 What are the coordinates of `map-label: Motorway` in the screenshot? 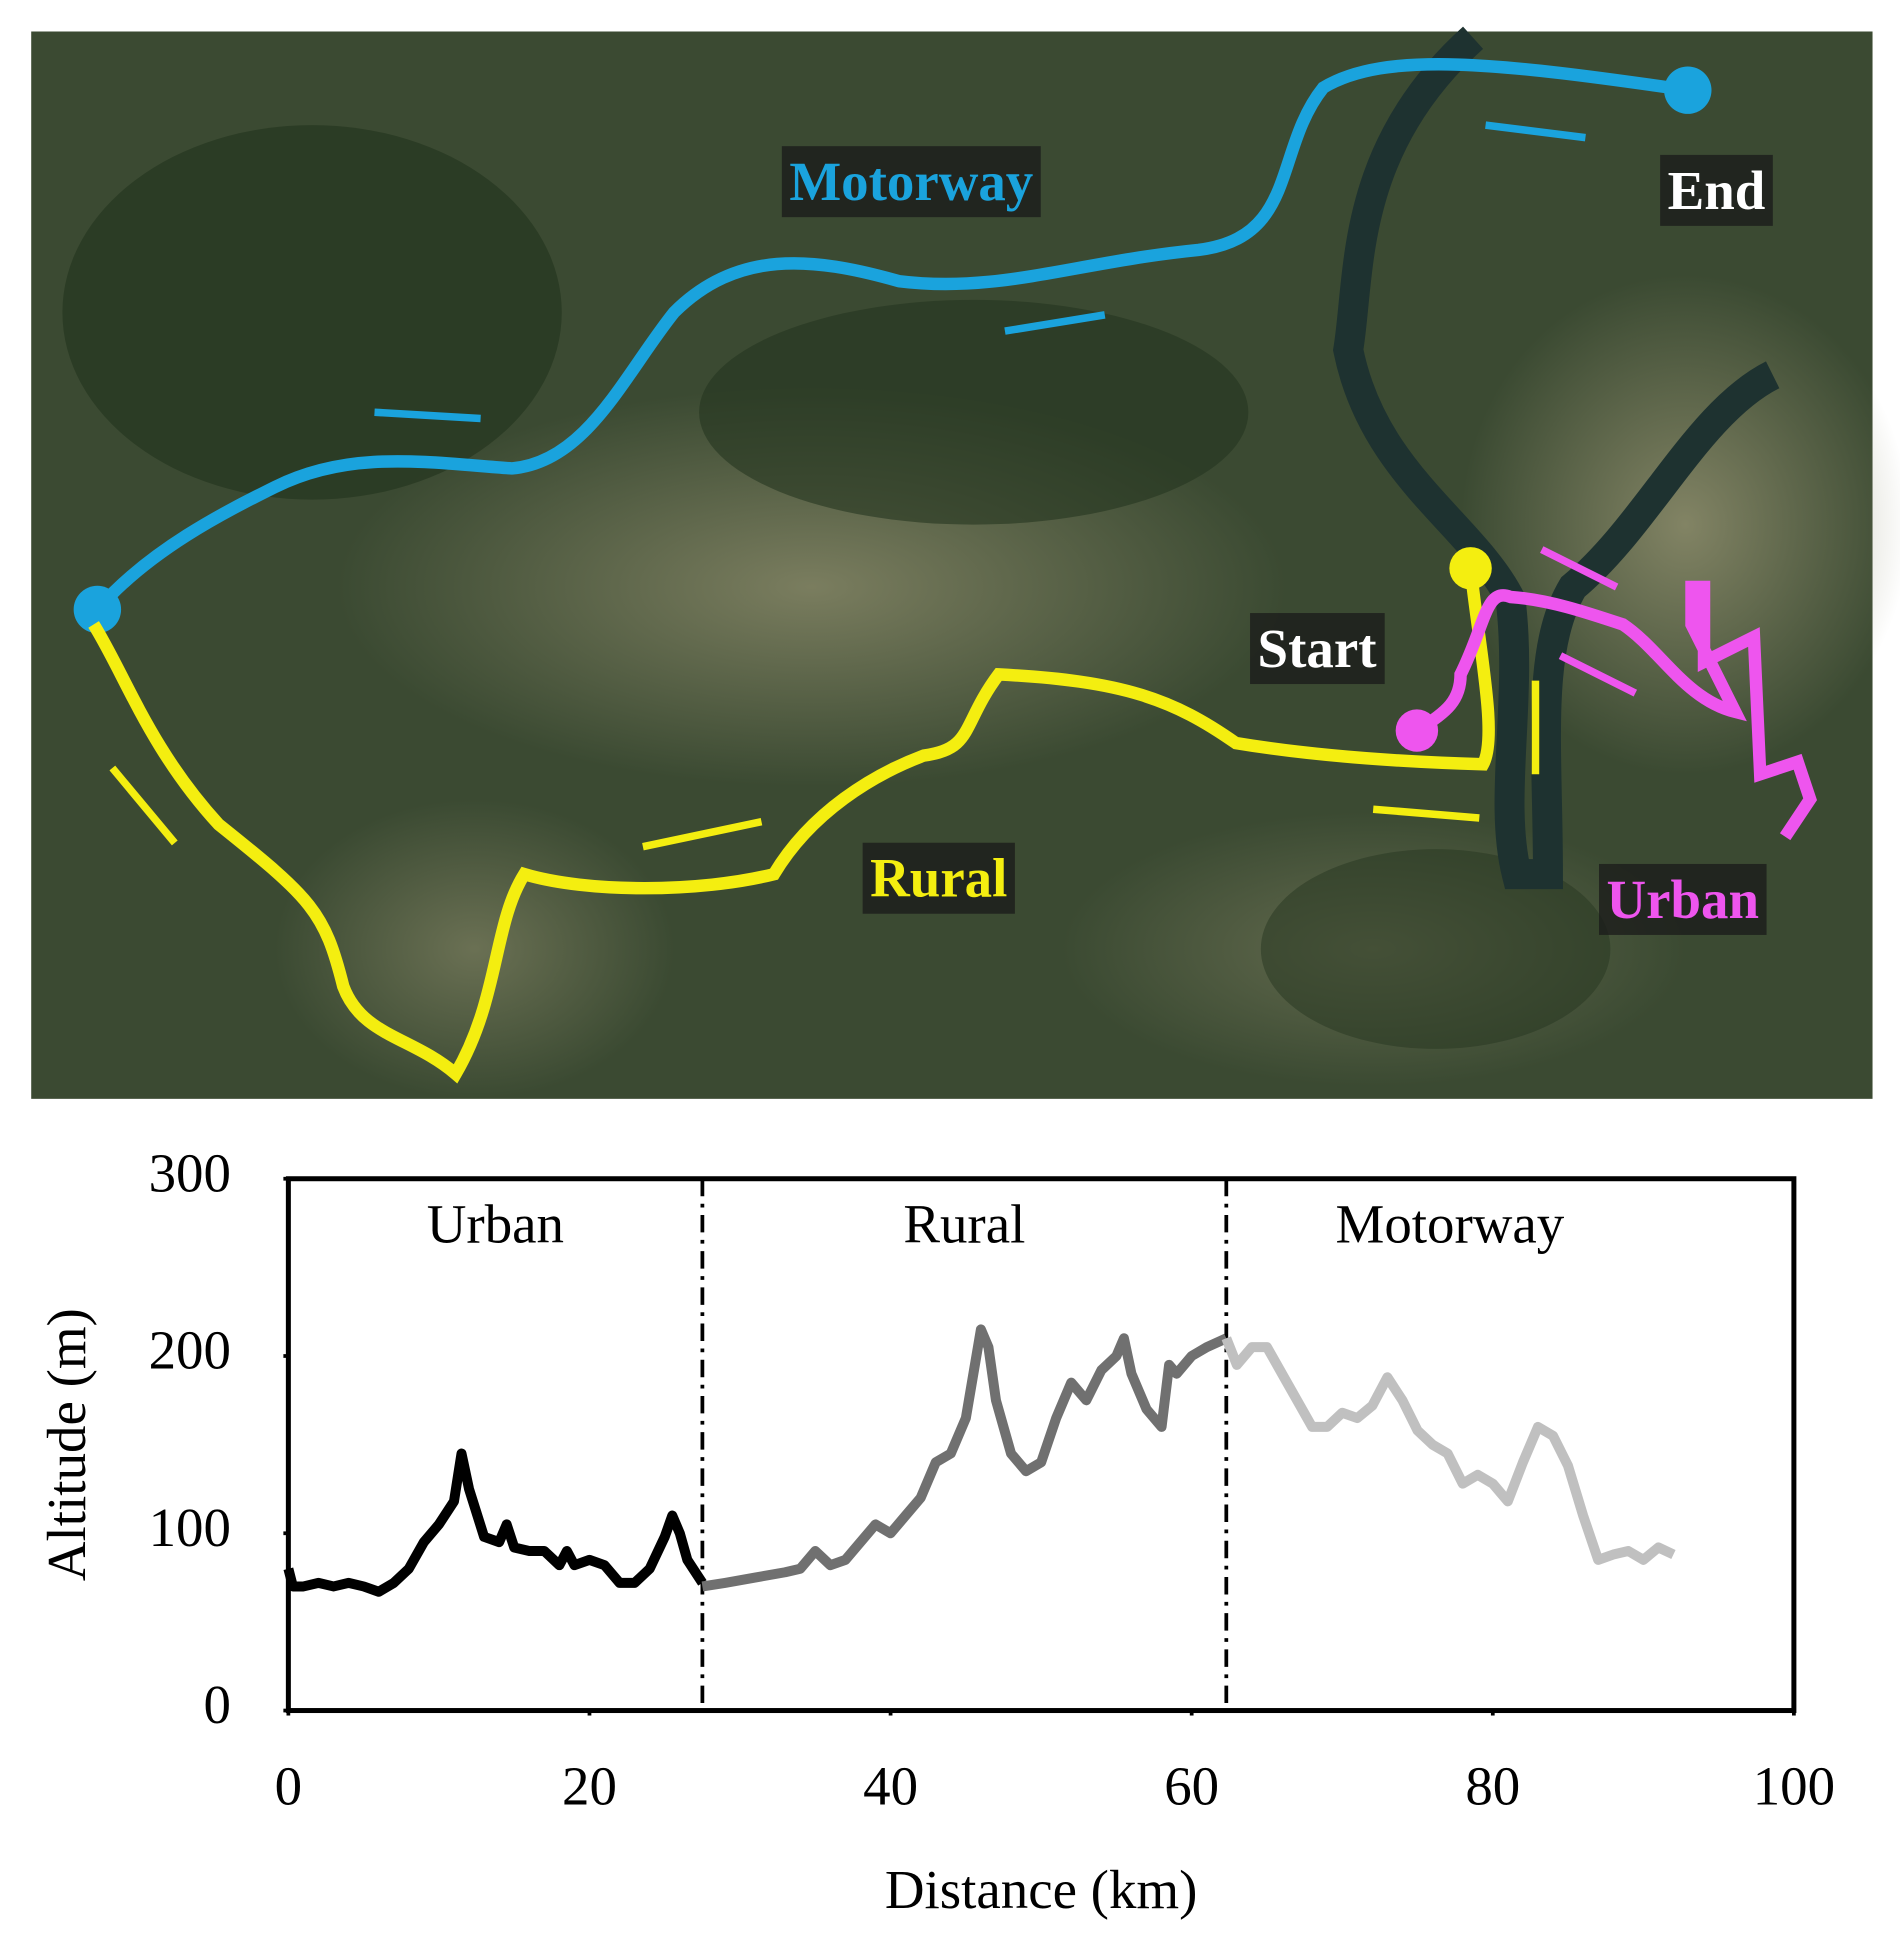 It's located at (911, 181).